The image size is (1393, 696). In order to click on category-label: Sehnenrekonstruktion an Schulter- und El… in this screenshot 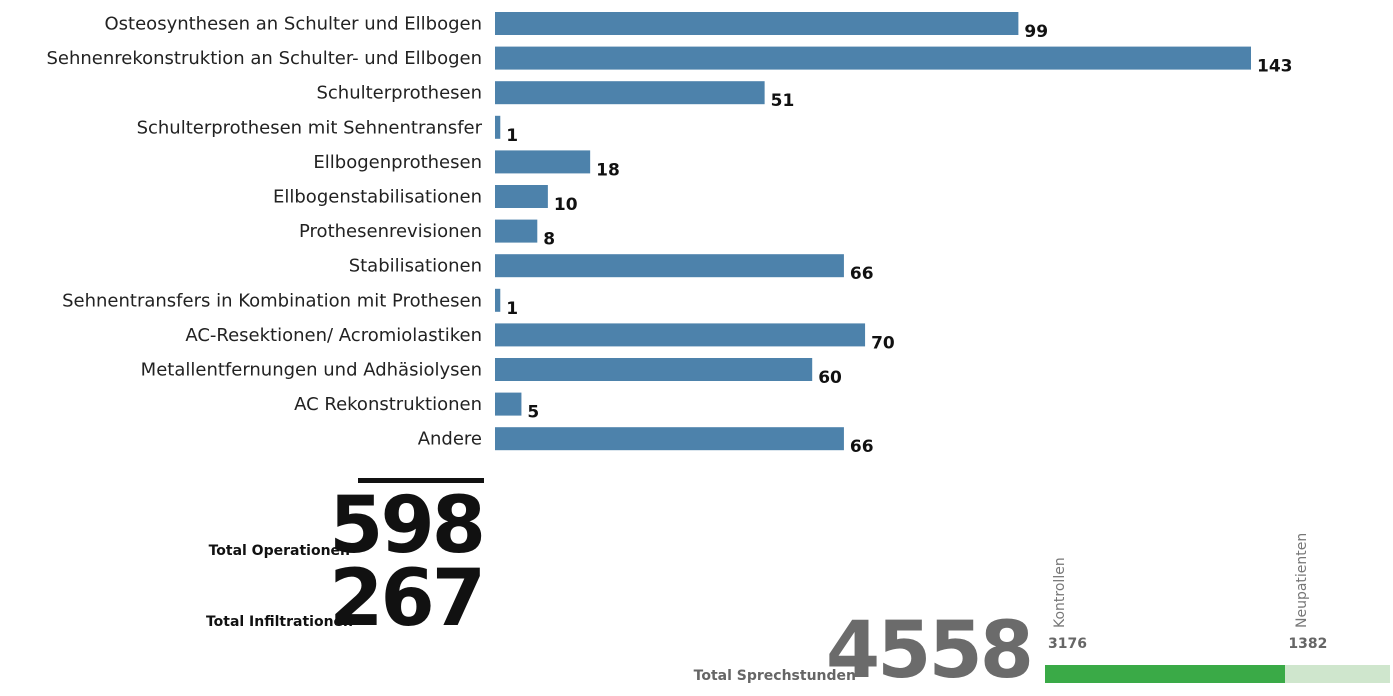, I will do `click(264, 58)`.